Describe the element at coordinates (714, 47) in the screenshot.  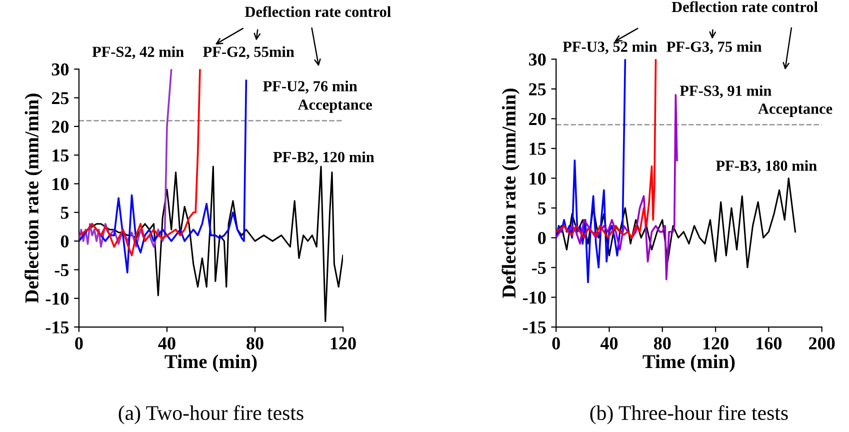
I see `annotation: PF-G3, 75 min` at that location.